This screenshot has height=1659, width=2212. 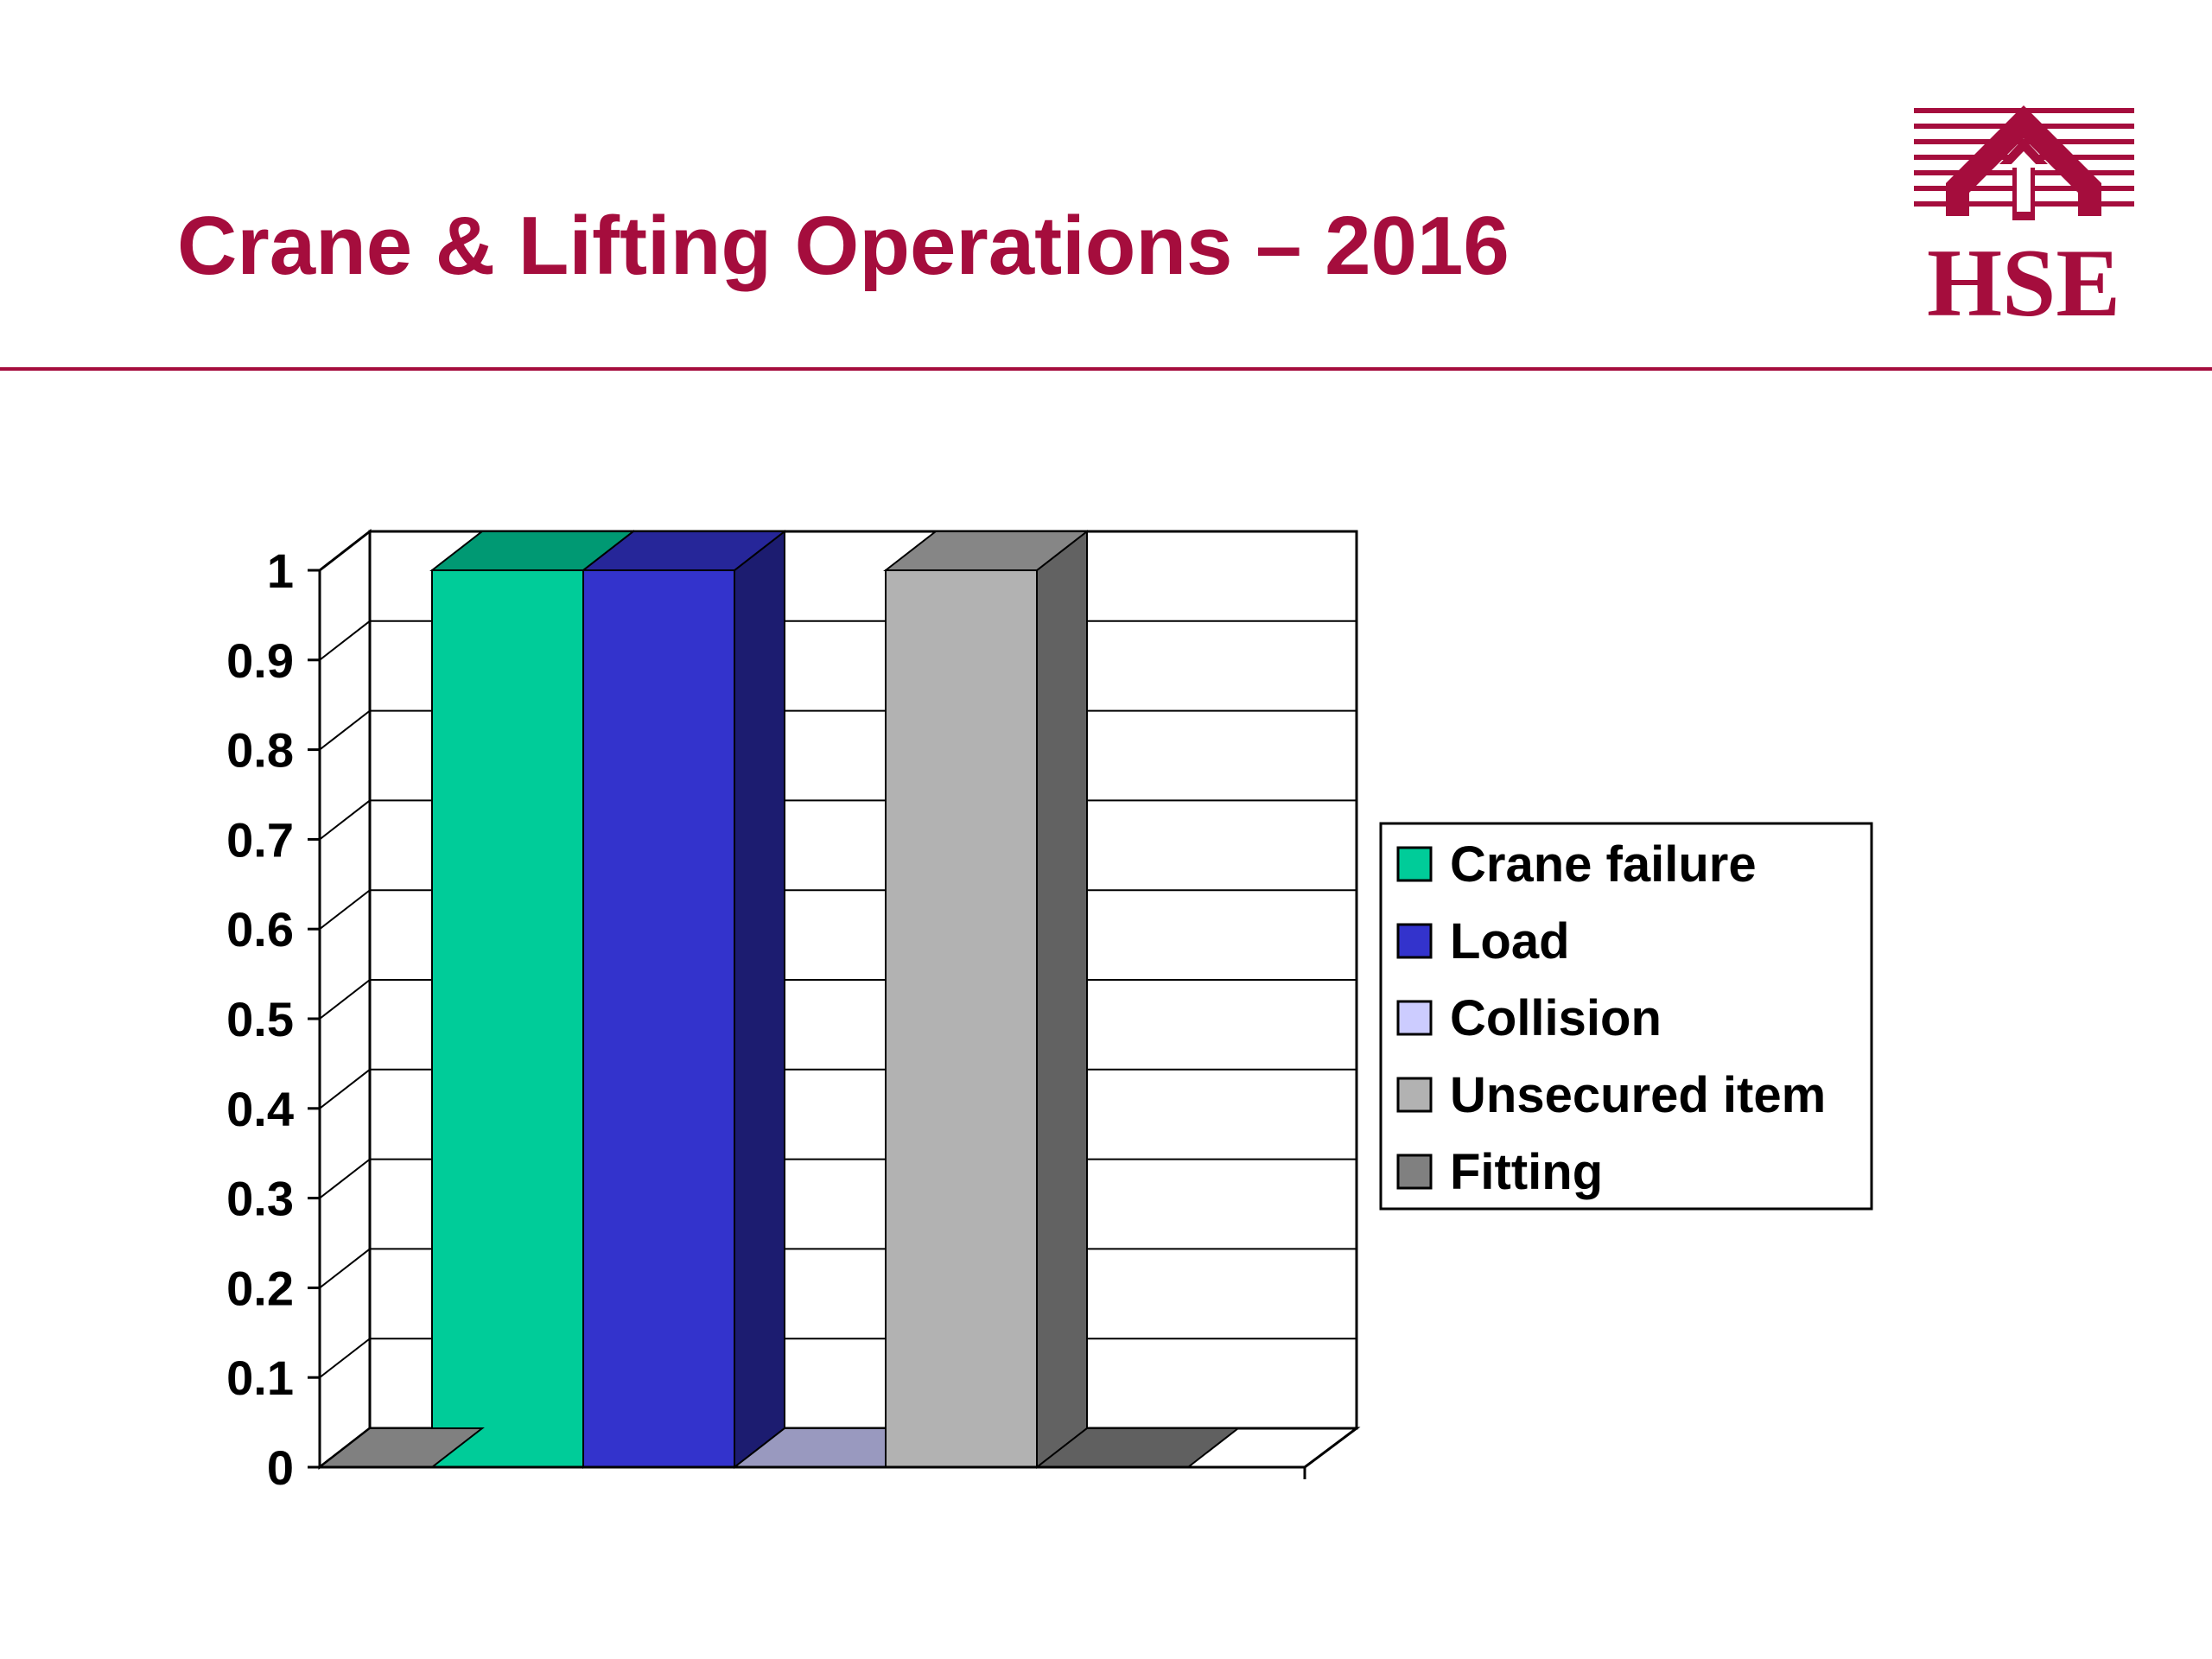 I want to click on legend-label: Crane failure, so click(x=1603, y=864).